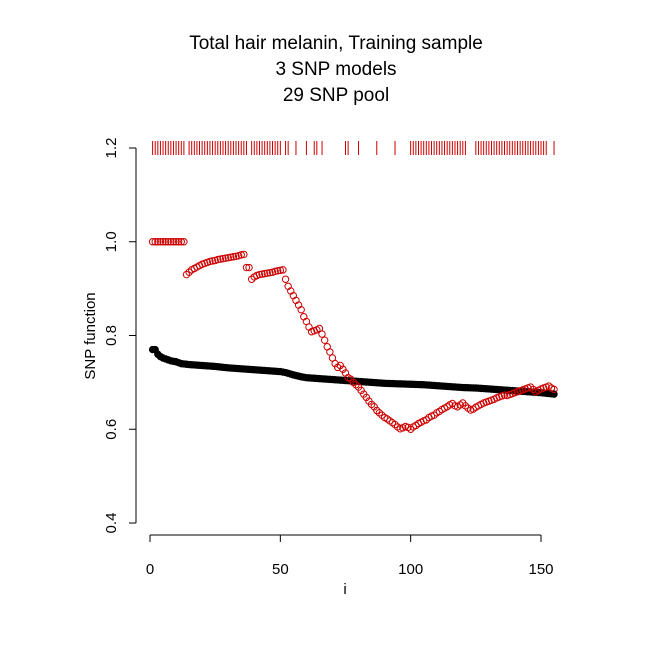  I want to click on x-tick-label: 150, so click(540, 569).